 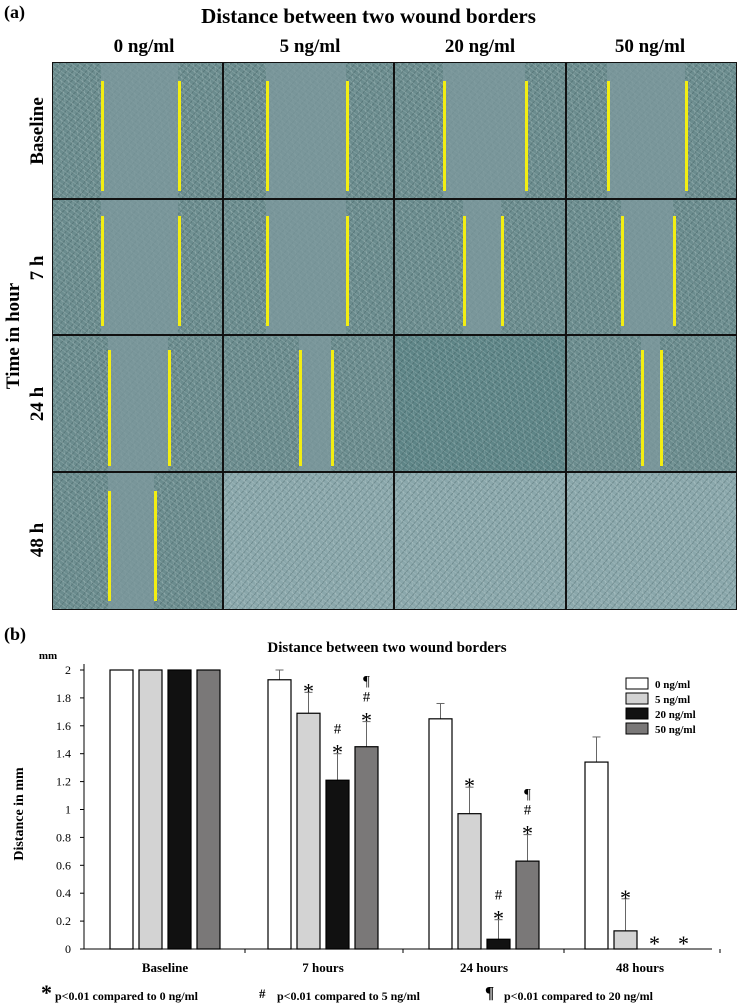 I want to click on micrograph-baseline-col0, so click(x=137, y=130).